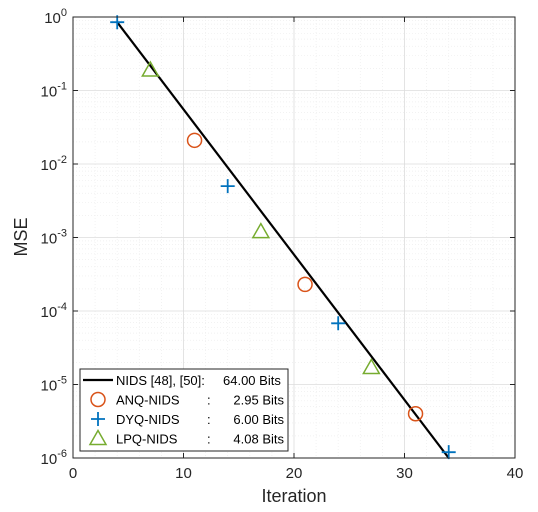 This screenshot has height=512, width=538. What do you see at coordinates (515, 473) in the screenshot?
I see `x-tick-label: 40` at bounding box center [515, 473].